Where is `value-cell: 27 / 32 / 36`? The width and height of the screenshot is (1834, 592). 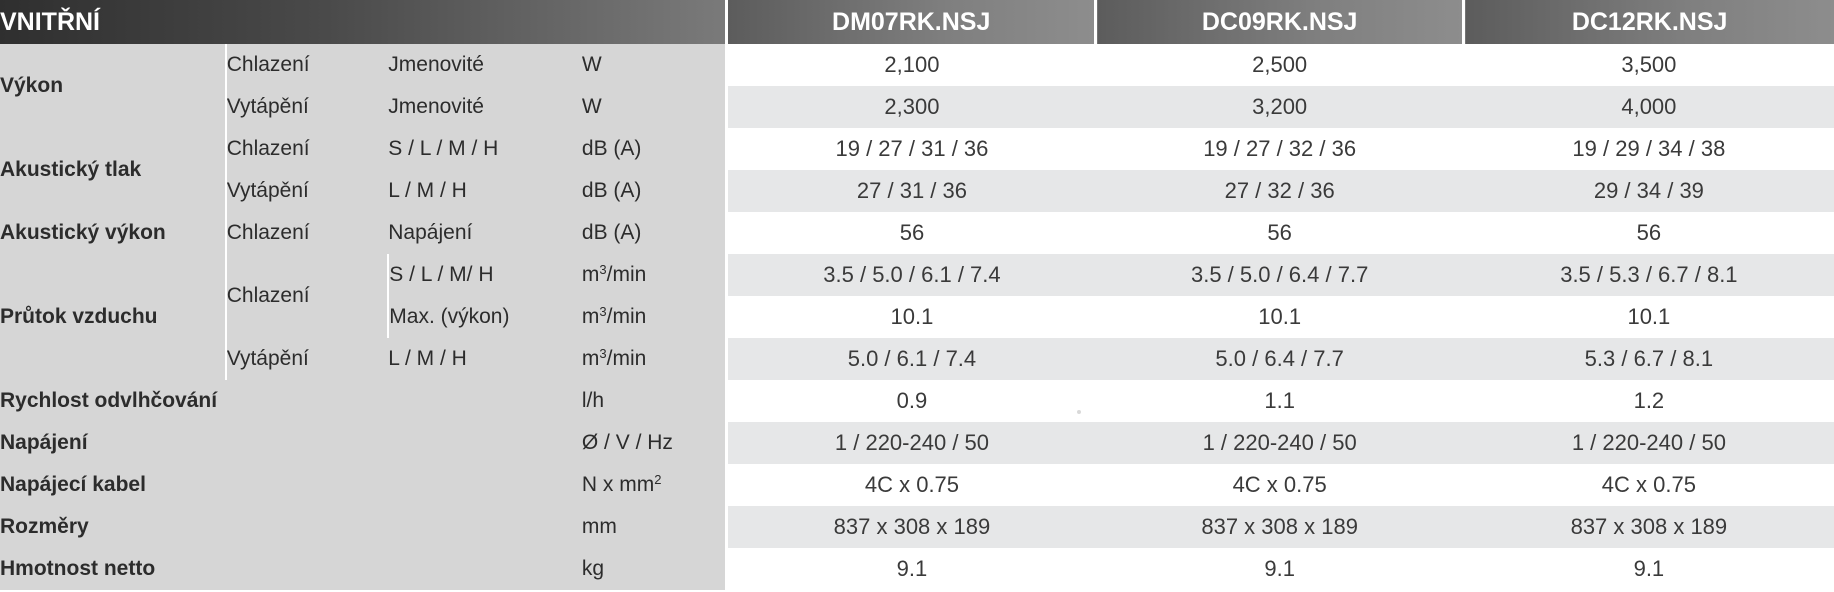 value-cell: 27 / 32 / 36 is located at coordinates (1279, 191).